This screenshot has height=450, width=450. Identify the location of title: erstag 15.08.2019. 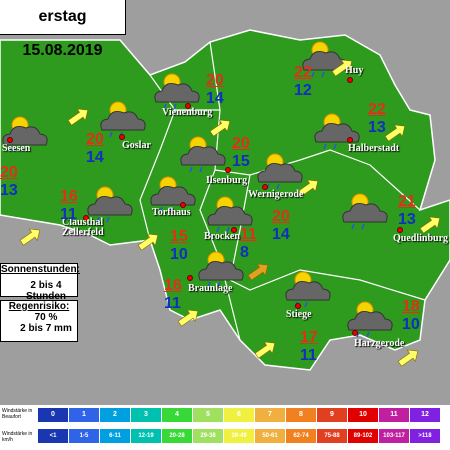
(63, 29).